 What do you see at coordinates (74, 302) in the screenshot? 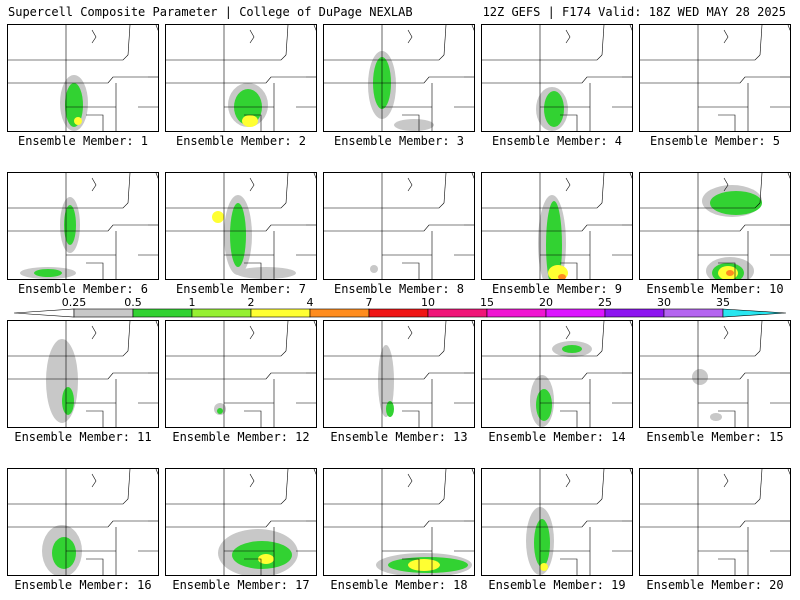
I see `colorbar-tick-label: 0.25` at bounding box center [74, 302].